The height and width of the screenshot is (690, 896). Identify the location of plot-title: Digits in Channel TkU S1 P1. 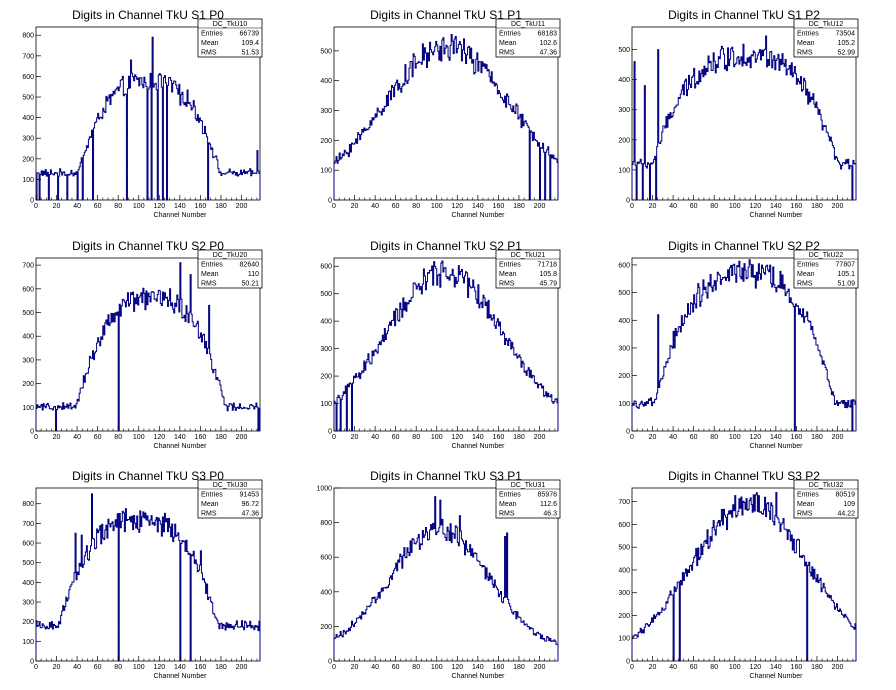
(446, 15).